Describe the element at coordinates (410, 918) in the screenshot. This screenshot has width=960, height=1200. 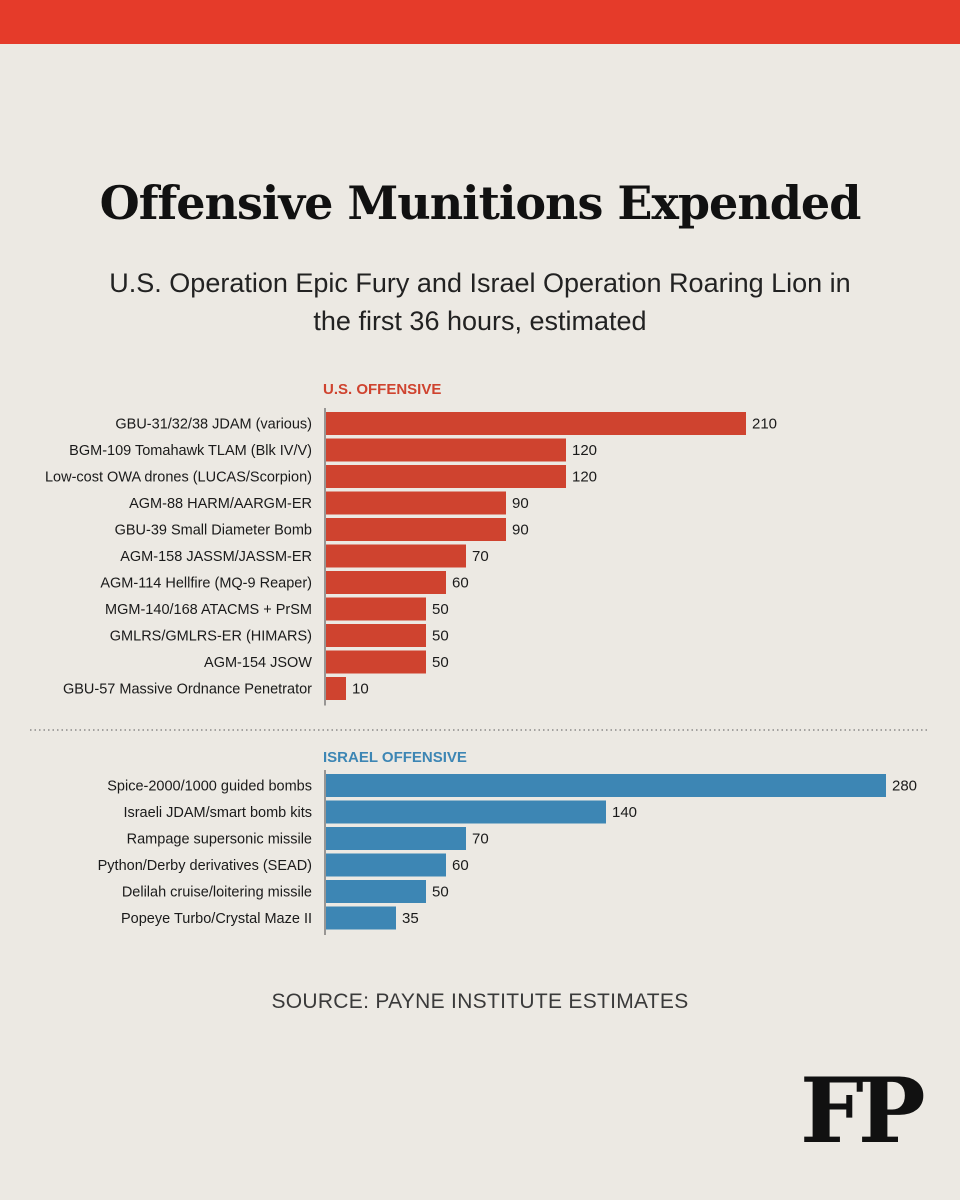
I see `israel-value-label: 35` at that location.